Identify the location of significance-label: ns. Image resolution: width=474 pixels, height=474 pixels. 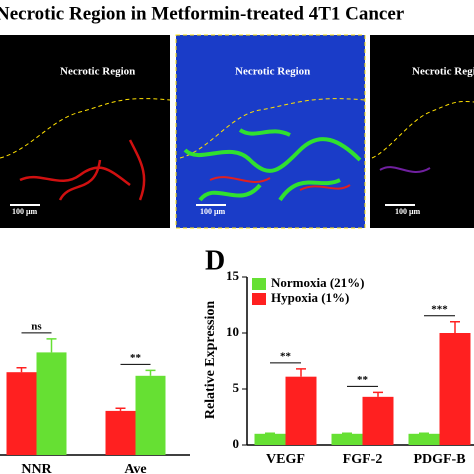
(36, 326).